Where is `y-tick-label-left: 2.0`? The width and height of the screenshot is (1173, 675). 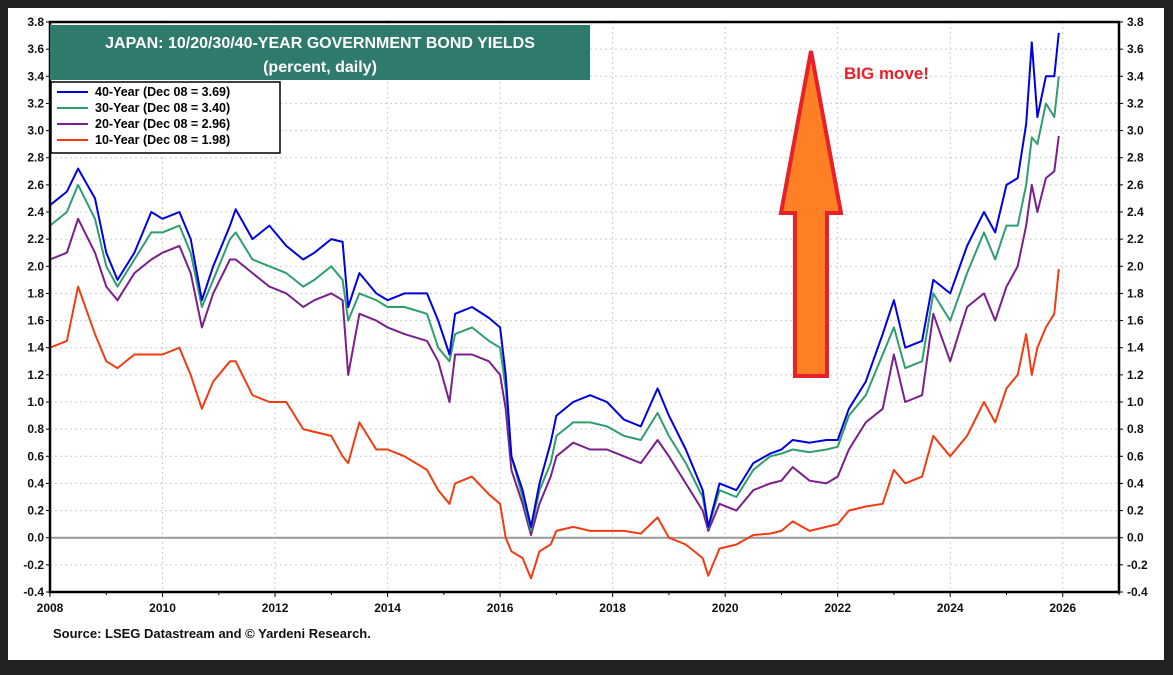 y-tick-label-left: 2.0 is located at coordinates (35, 266).